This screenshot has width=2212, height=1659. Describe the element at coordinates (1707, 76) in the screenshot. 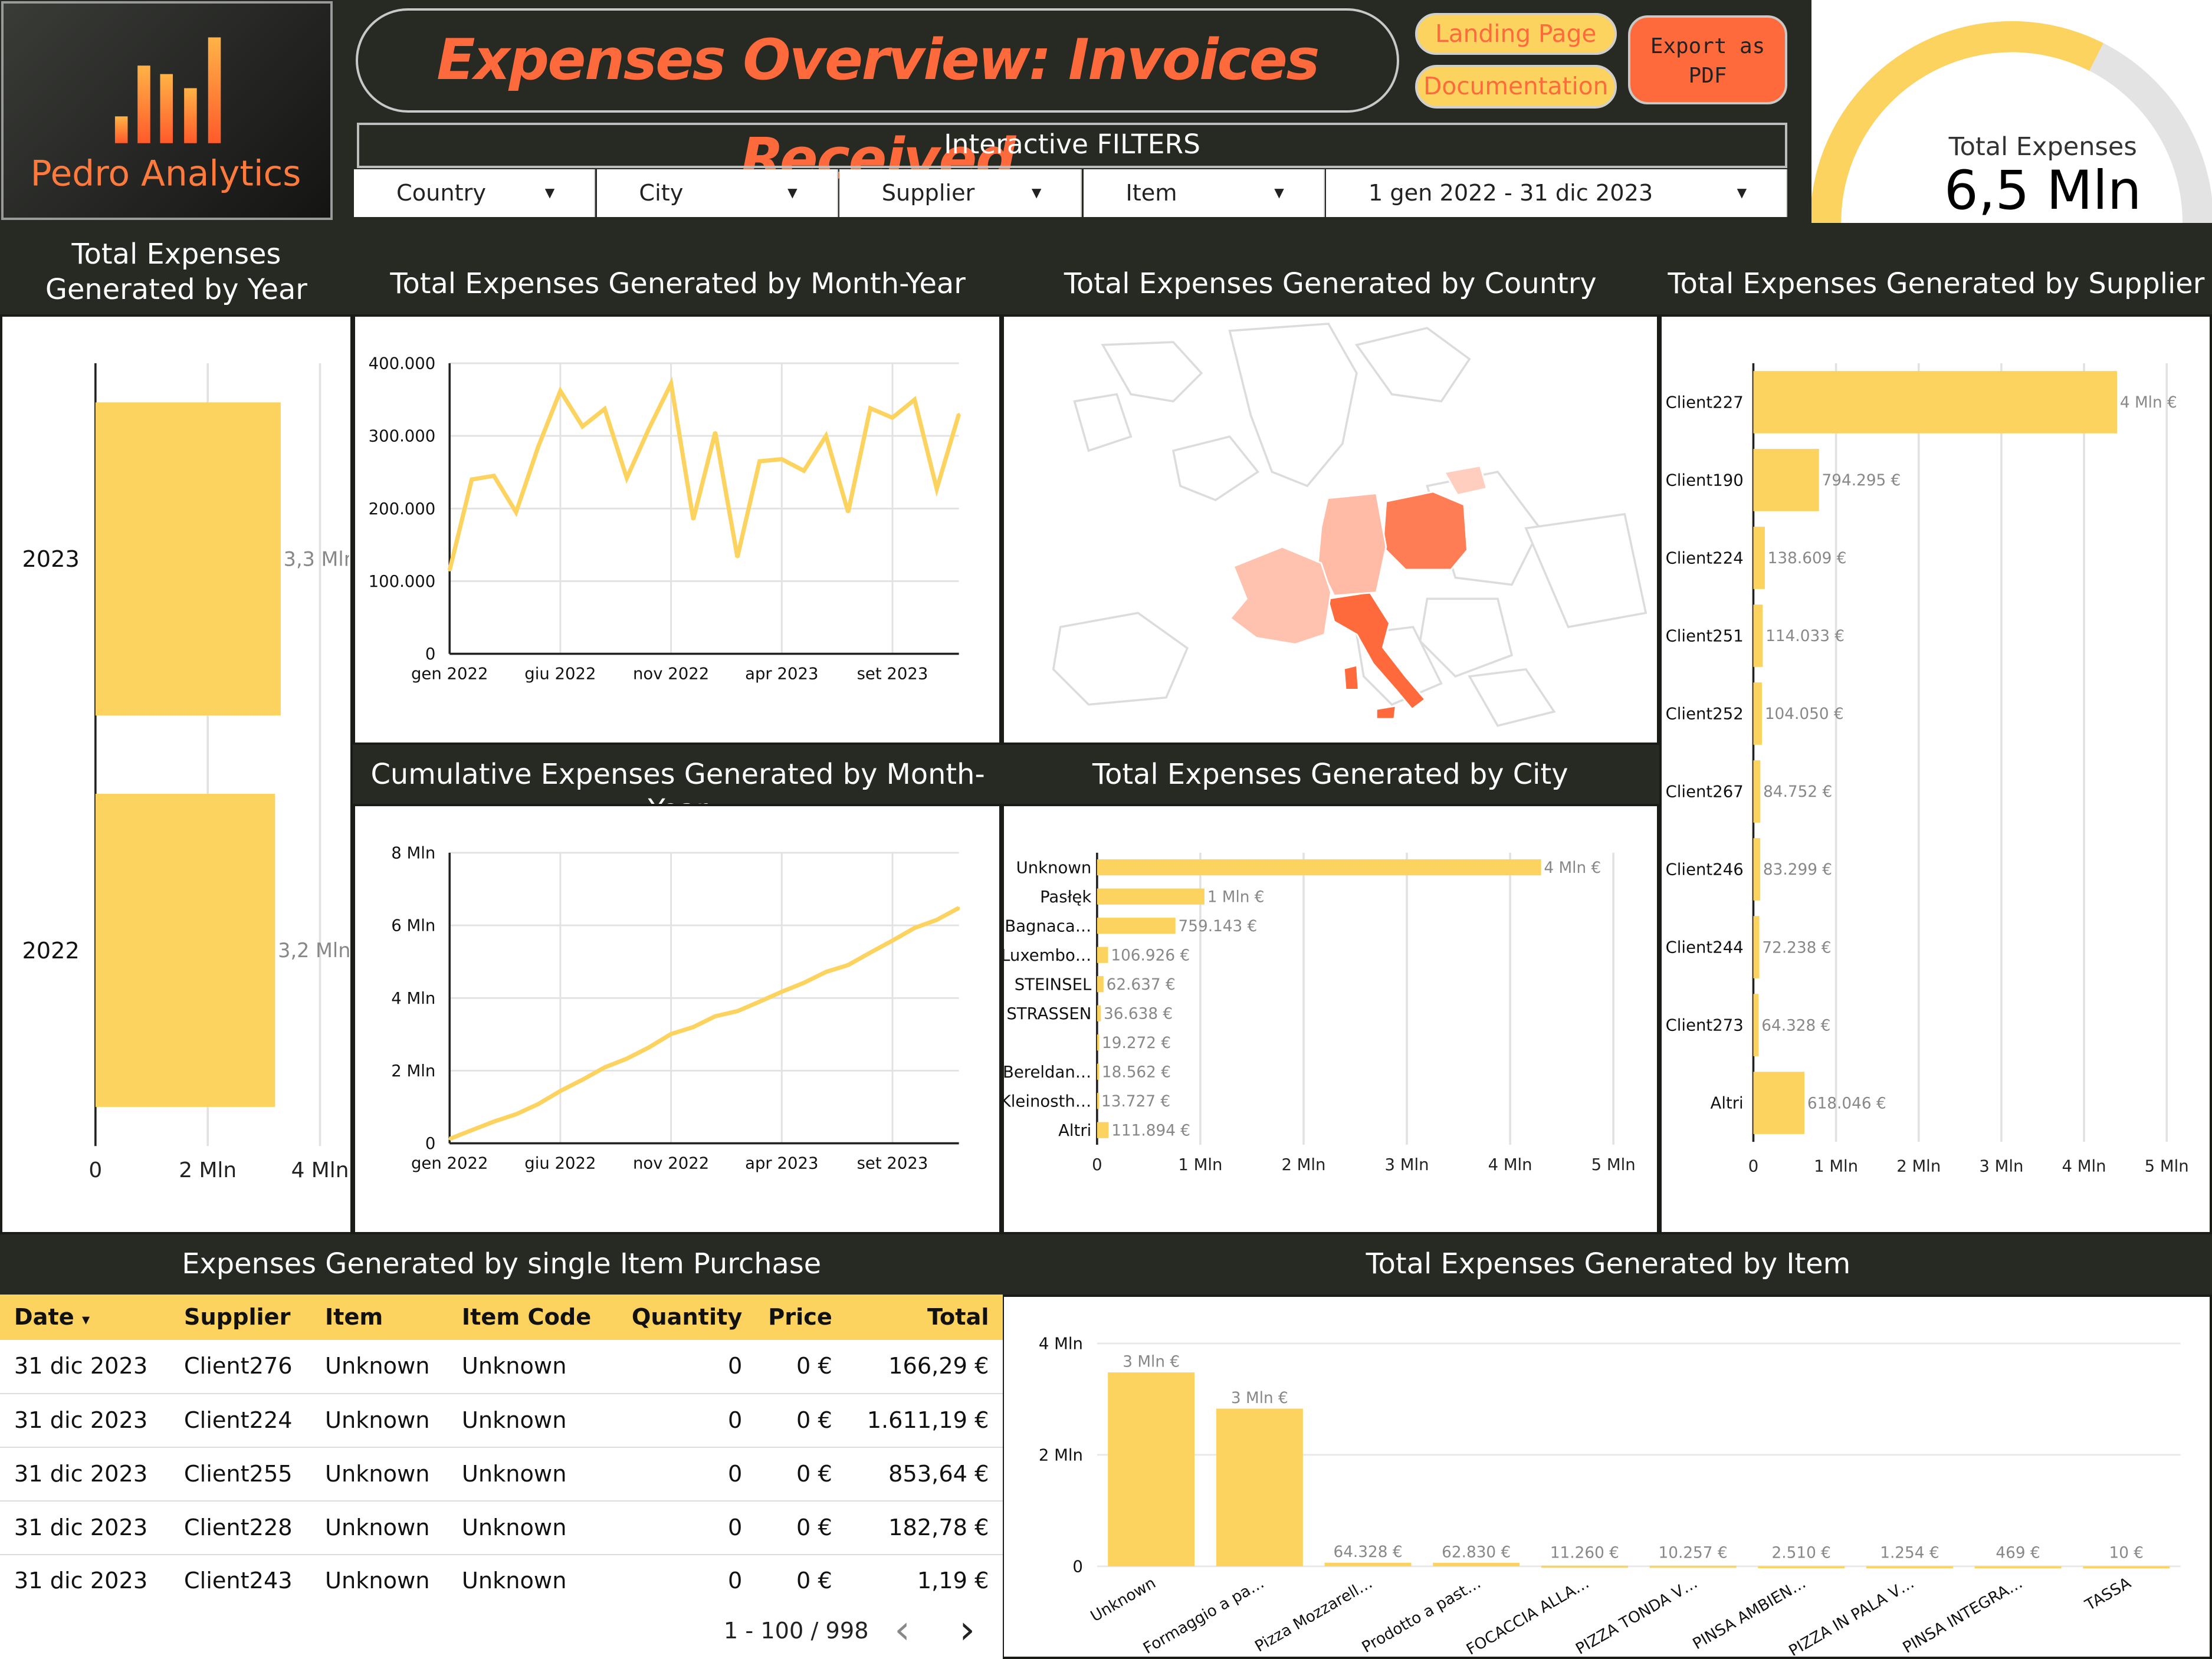

I see `export-pdf-label-2: PDF` at that location.